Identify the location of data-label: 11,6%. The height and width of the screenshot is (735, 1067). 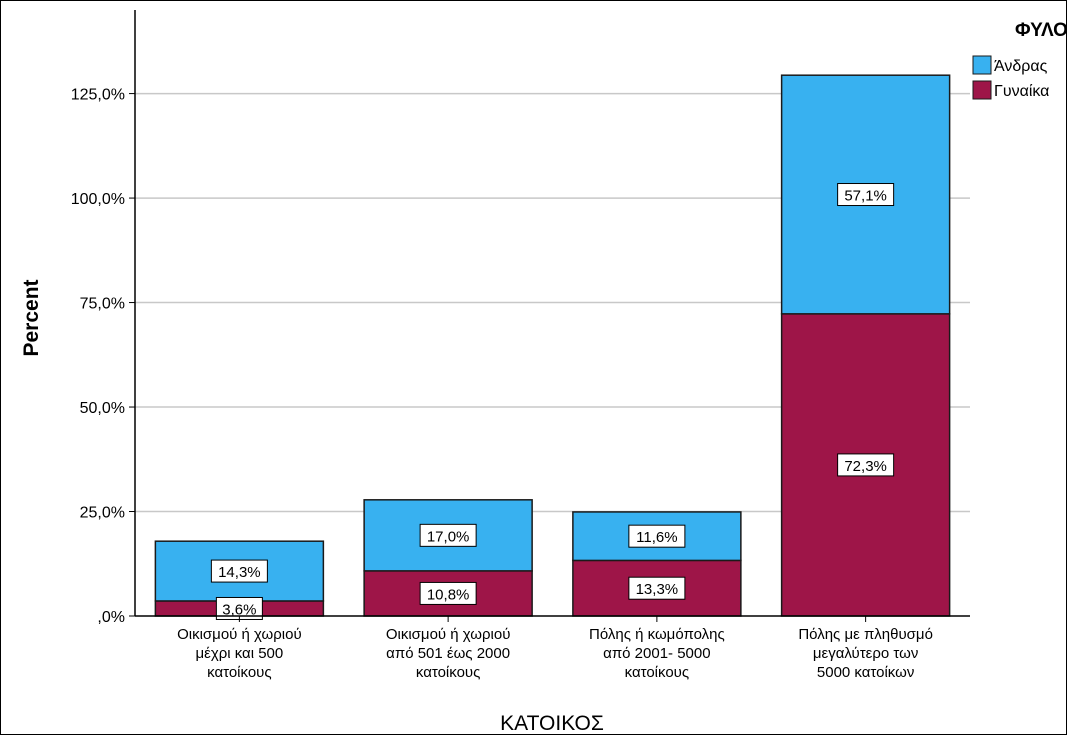
(656, 537).